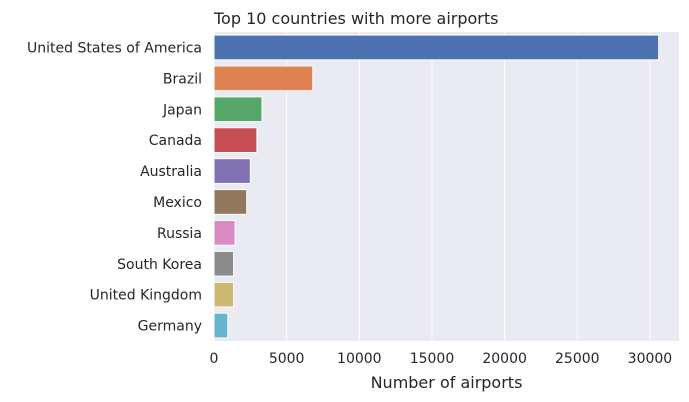  I want to click on y-tick-label: Australia, so click(171, 172).